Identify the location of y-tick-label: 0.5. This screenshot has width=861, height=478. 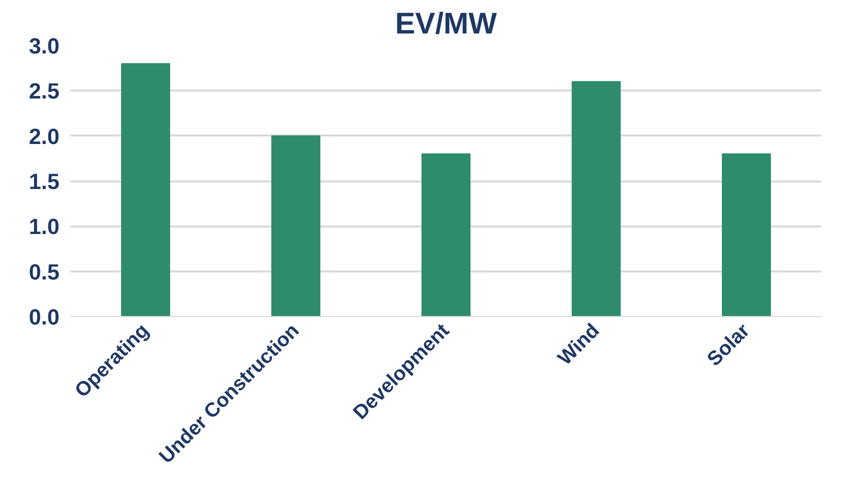
(44, 271).